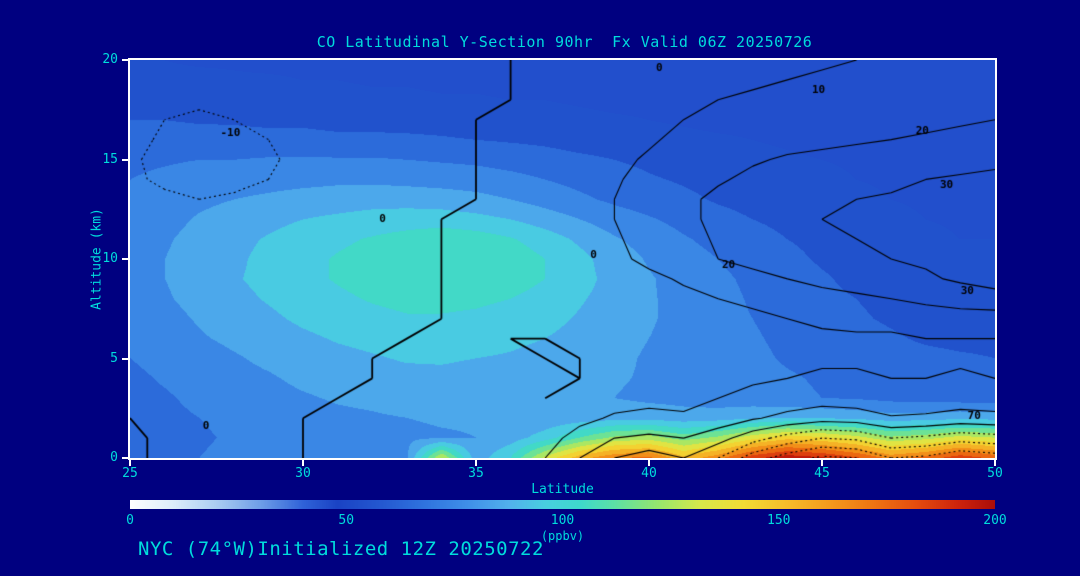 This screenshot has width=1080, height=576. I want to click on y-tick-label: 20, so click(110, 59).